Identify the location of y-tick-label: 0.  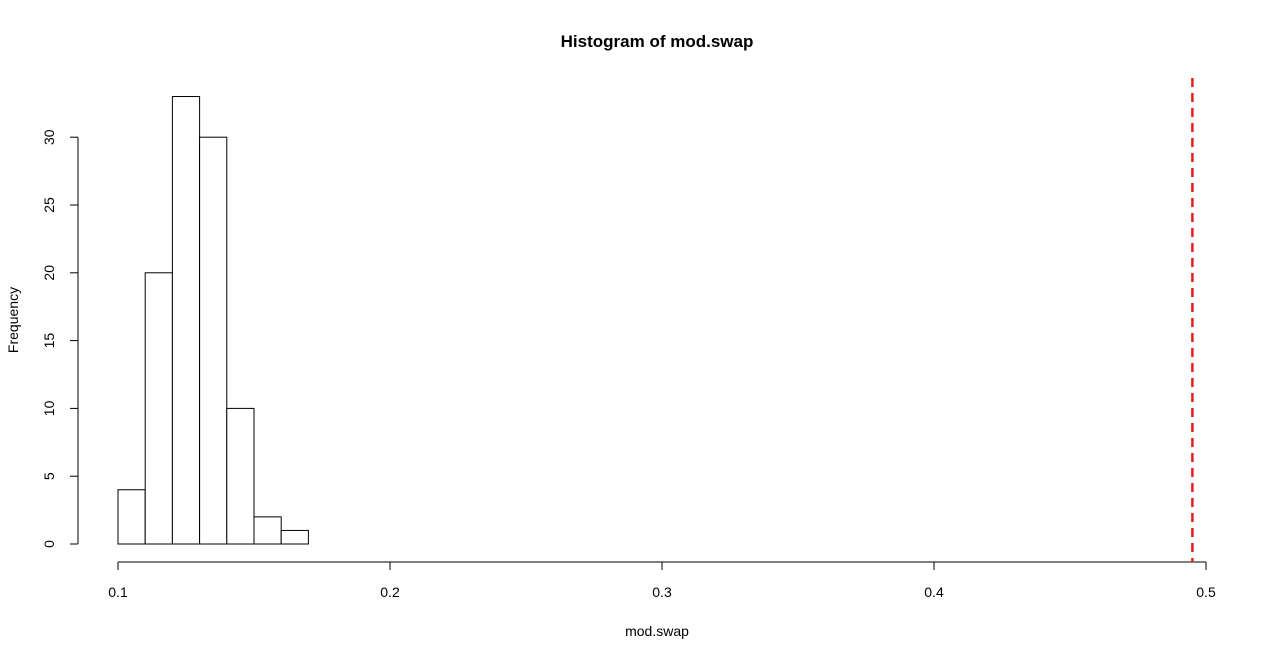
(49, 544).